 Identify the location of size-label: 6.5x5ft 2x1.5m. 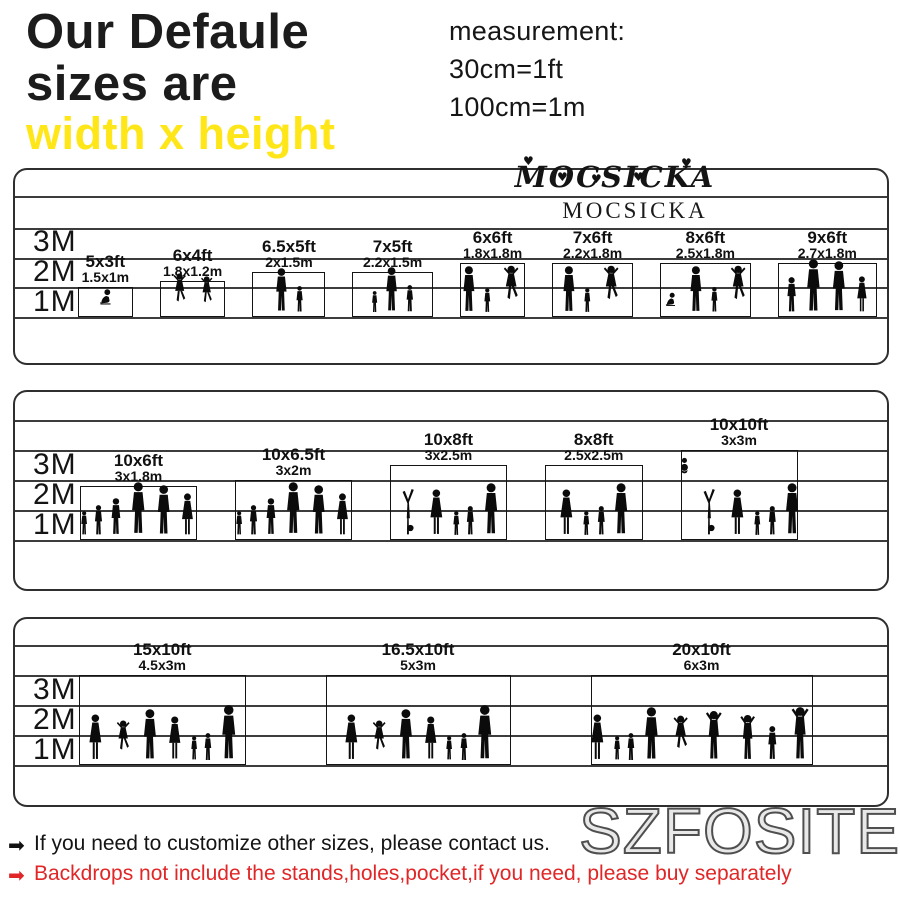
(288, 254).